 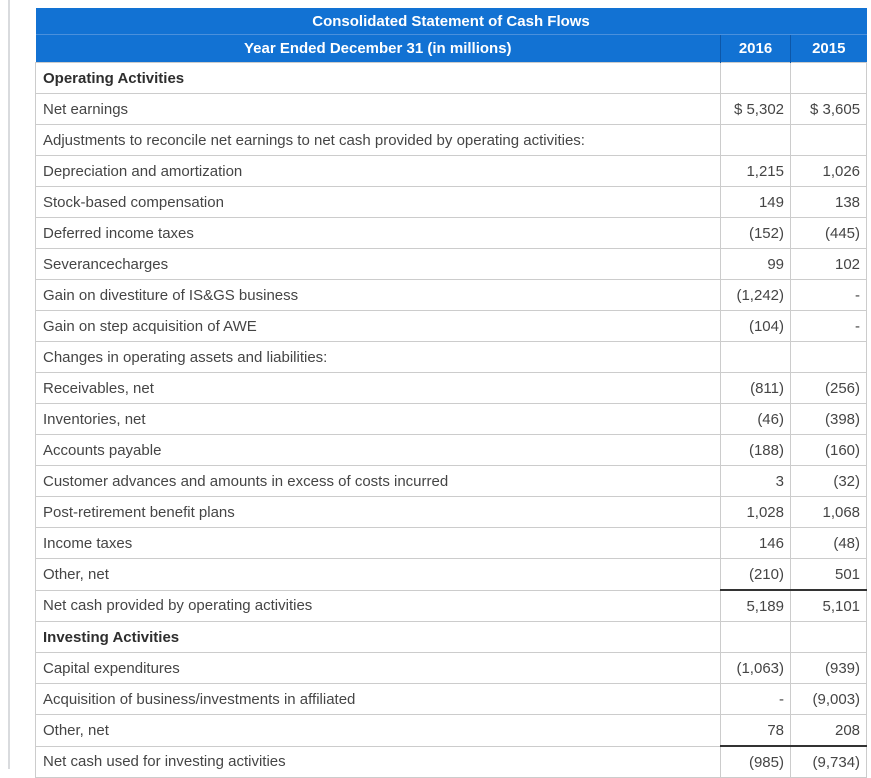 I want to click on row-label: Capital expenditures, so click(x=378, y=668).